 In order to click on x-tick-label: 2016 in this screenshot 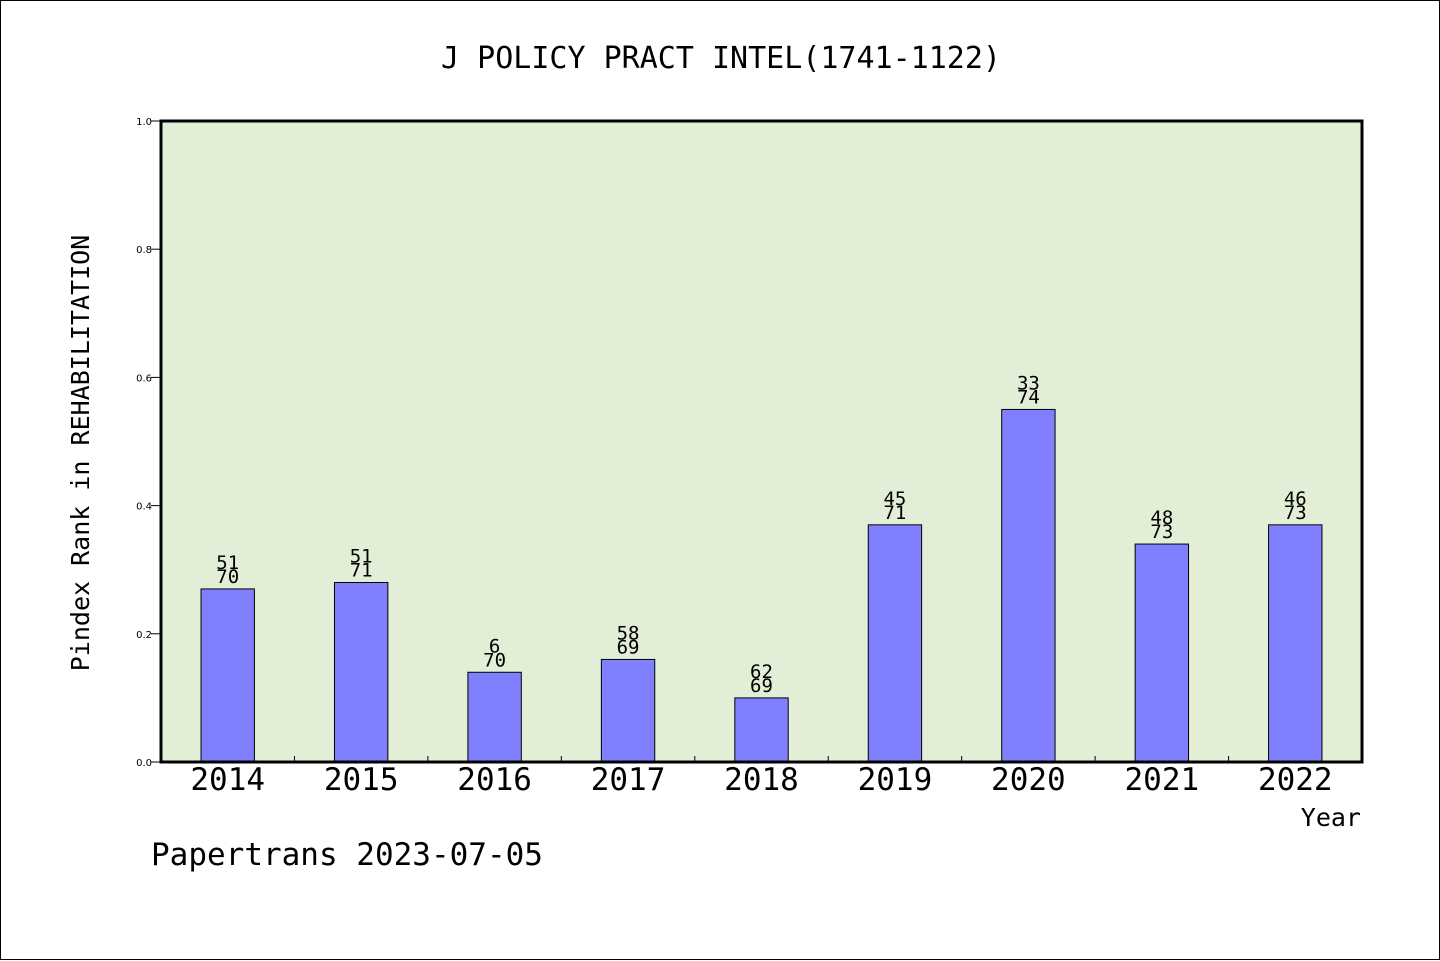, I will do `click(494, 780)`.